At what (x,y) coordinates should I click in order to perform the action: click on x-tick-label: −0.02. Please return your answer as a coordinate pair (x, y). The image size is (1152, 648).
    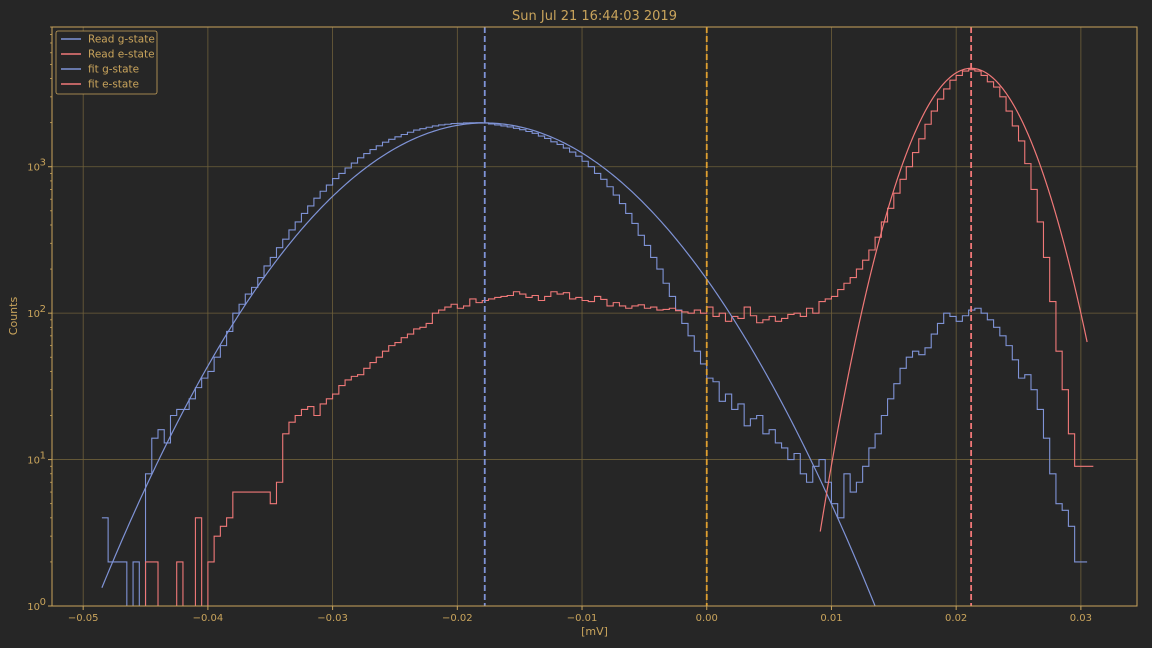
    Looking at the image, I should click on (457, 618).